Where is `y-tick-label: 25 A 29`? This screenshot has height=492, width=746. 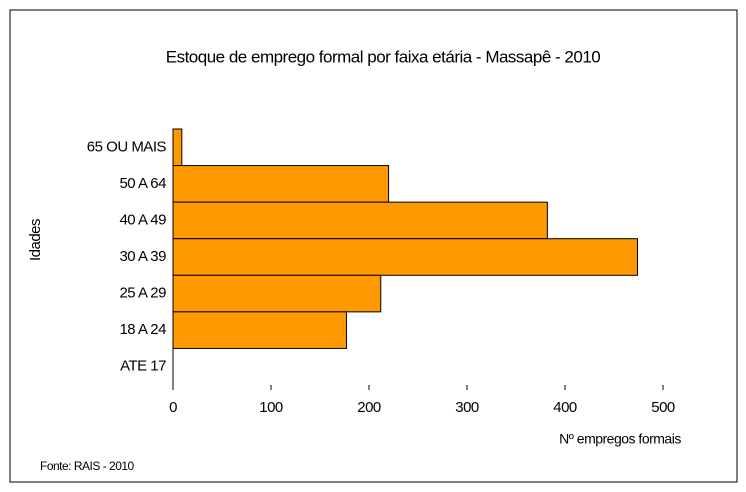 y-tick-label: 25 A 29 is located at coordinates (142, 293).